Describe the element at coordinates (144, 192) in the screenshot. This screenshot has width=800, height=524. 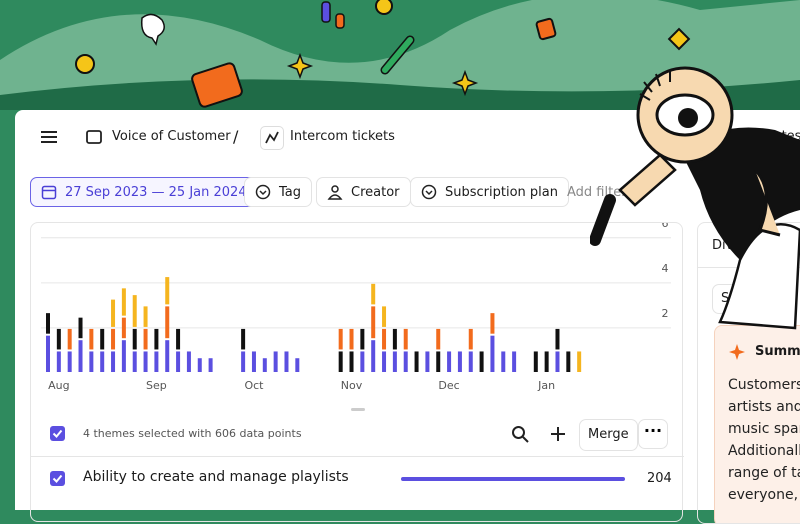
I see `date-filter: 27 Sep 2023 — 25 Jan 2024` at that location.